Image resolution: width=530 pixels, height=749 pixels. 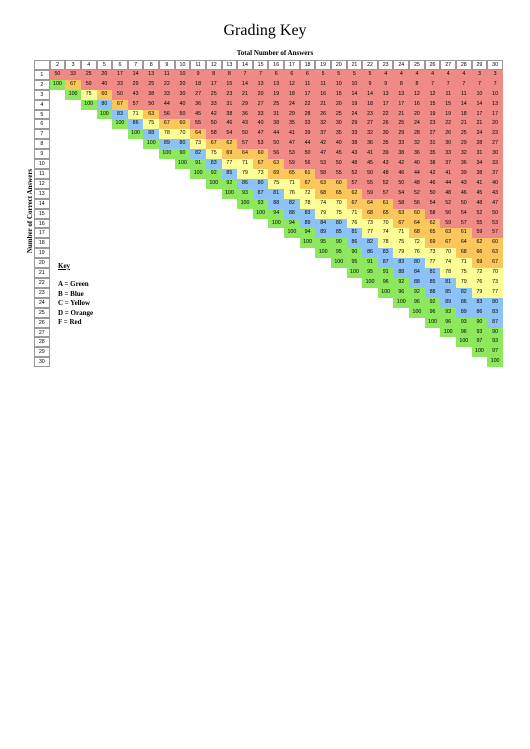 What do you see at coordinates (385, 74) in the screenshot?
I see `grade-cell: 4` at bounding box center [385, 74].